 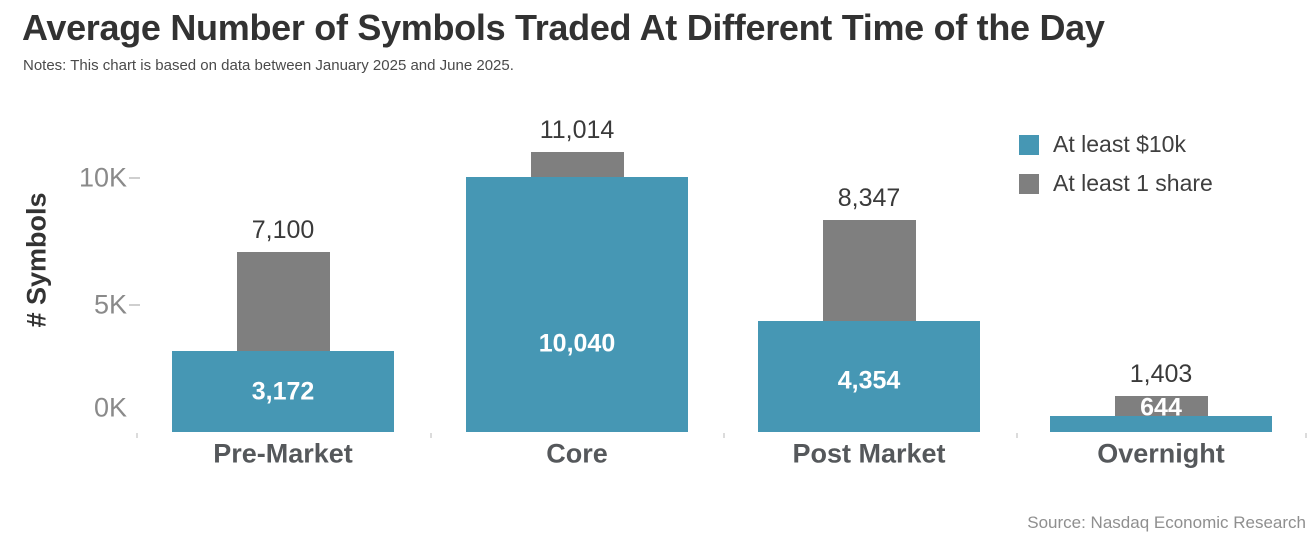 I want to click on legend: At least $10k At least 1 share, so click(x=1116, y=164).